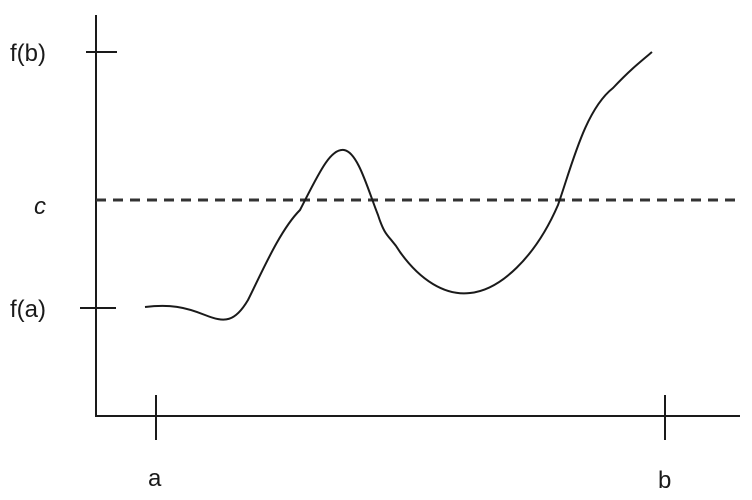 The image size is (752, 500). What do you see at coordinates (40, 206) in the screenshot?
I see `label-c: c` at bounding box center [40, 206].